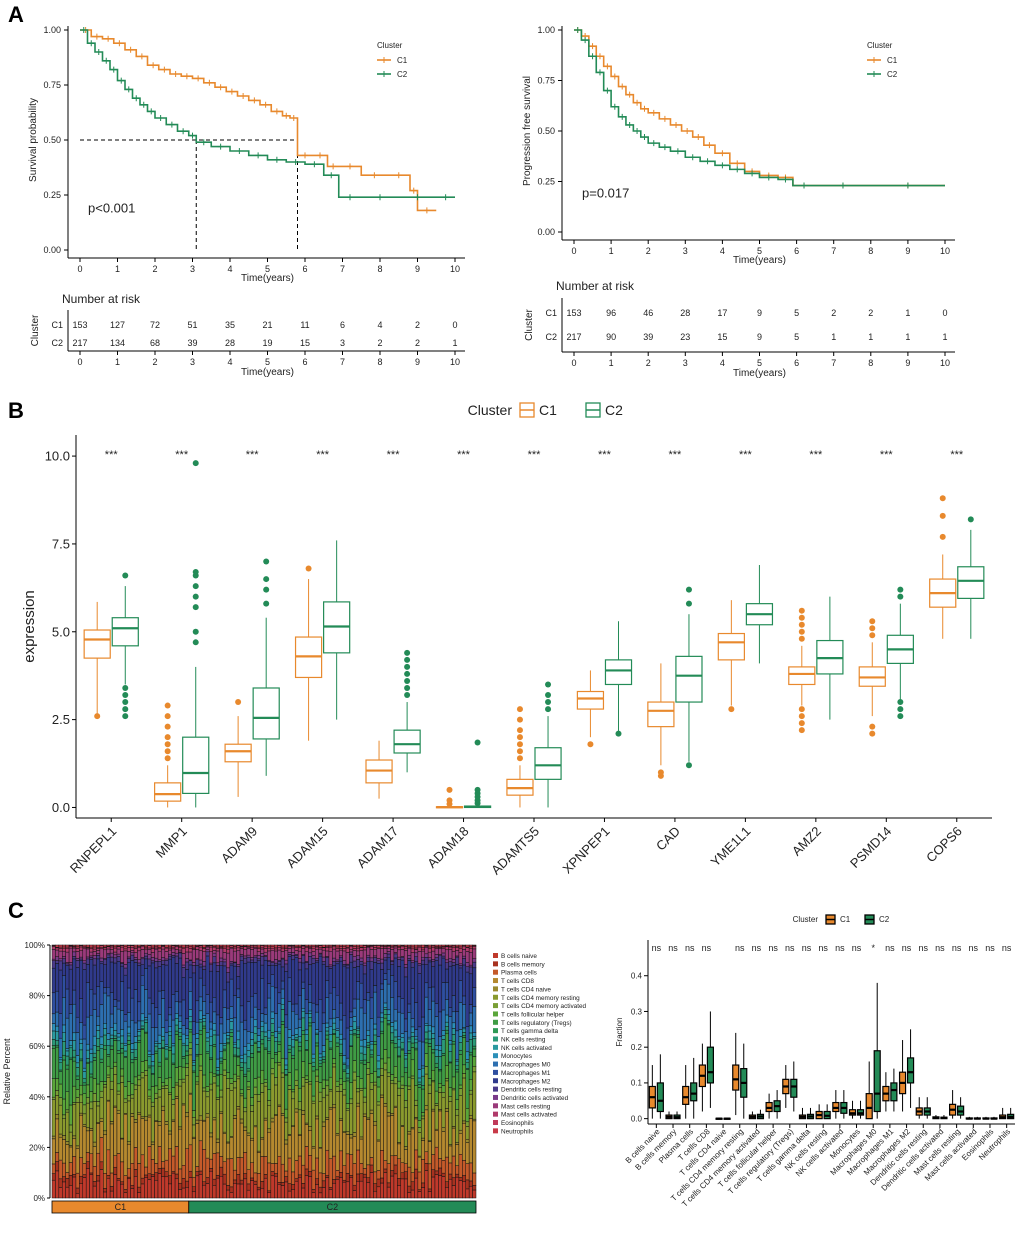 This screenshot has height=1234, width=1020. What do you see at coordinates (342, 269) in the screenshot?
I see `x-tick-label: 7` at bounding box center [342, 269].